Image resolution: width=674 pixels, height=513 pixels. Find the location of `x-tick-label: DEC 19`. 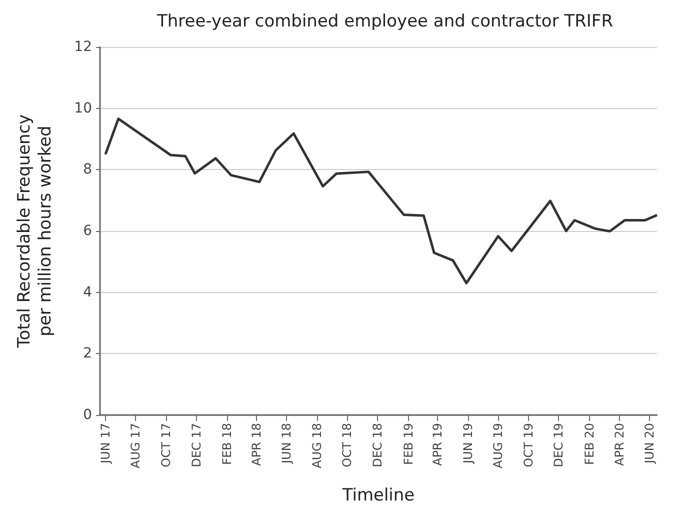

x-tick-label: DEC 19 is located at coordinates (559, 445).